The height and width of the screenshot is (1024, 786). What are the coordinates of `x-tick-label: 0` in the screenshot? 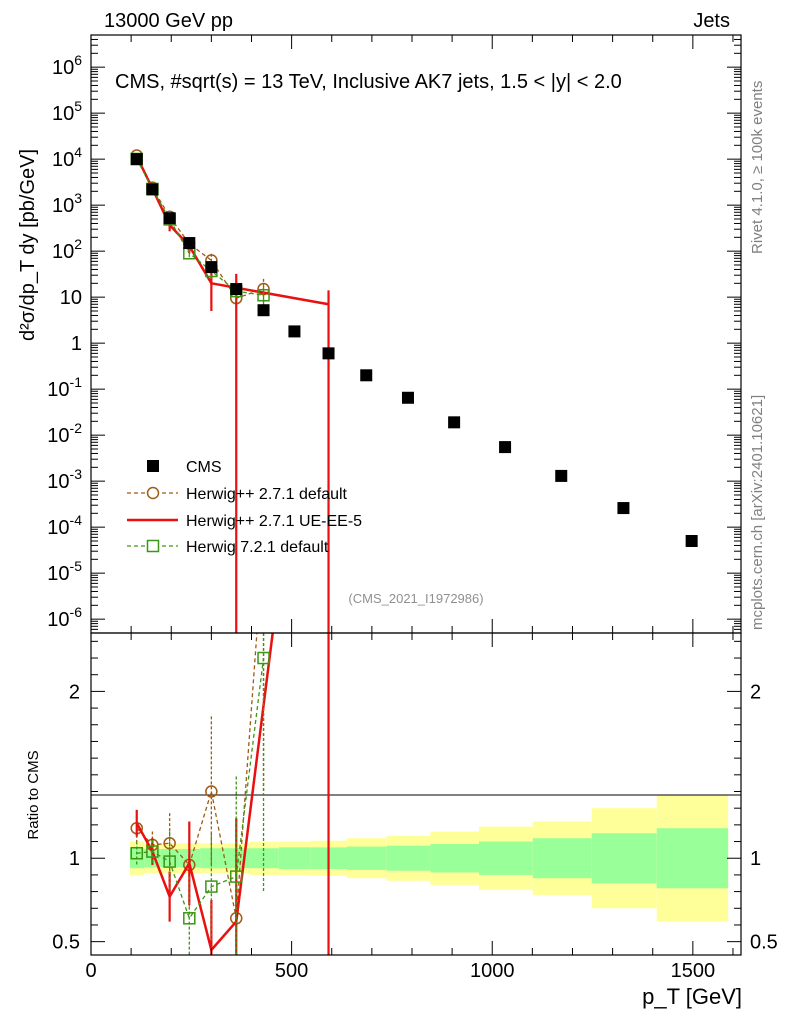 It's located at (90, 971).